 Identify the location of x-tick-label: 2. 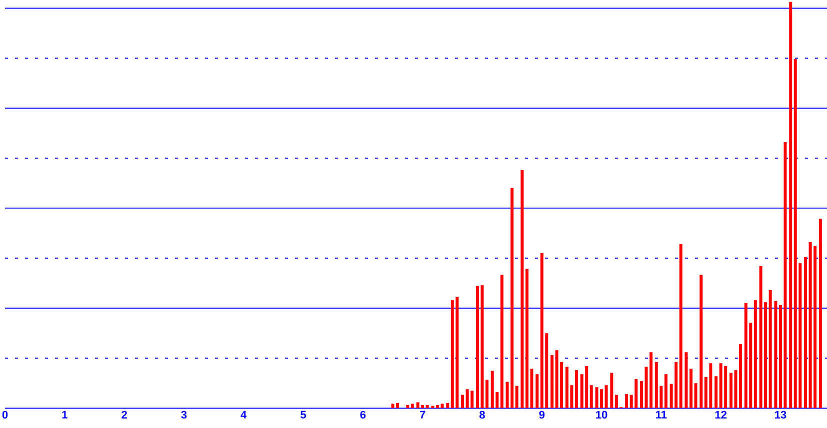
(124, 414).